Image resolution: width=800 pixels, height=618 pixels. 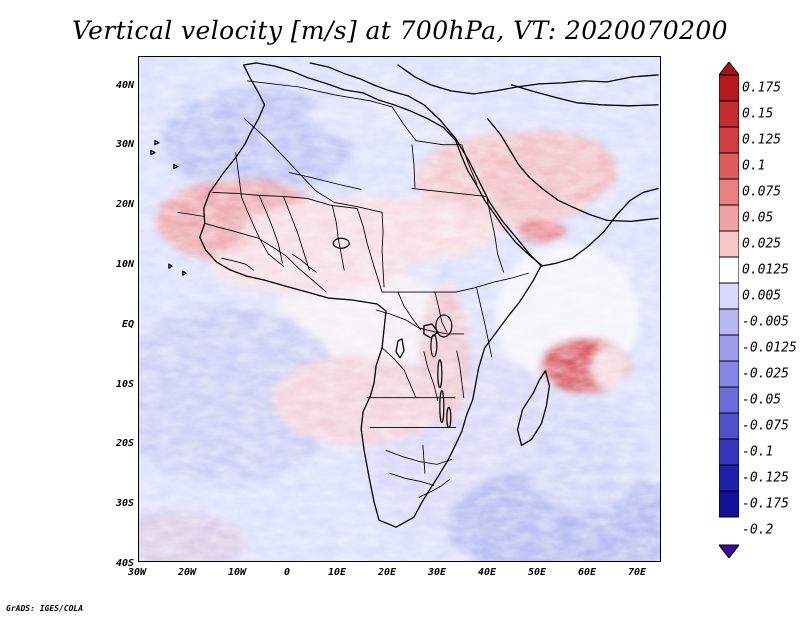 I want to click on legend-label--0.075: -0.075, so click(x=765, y=426).